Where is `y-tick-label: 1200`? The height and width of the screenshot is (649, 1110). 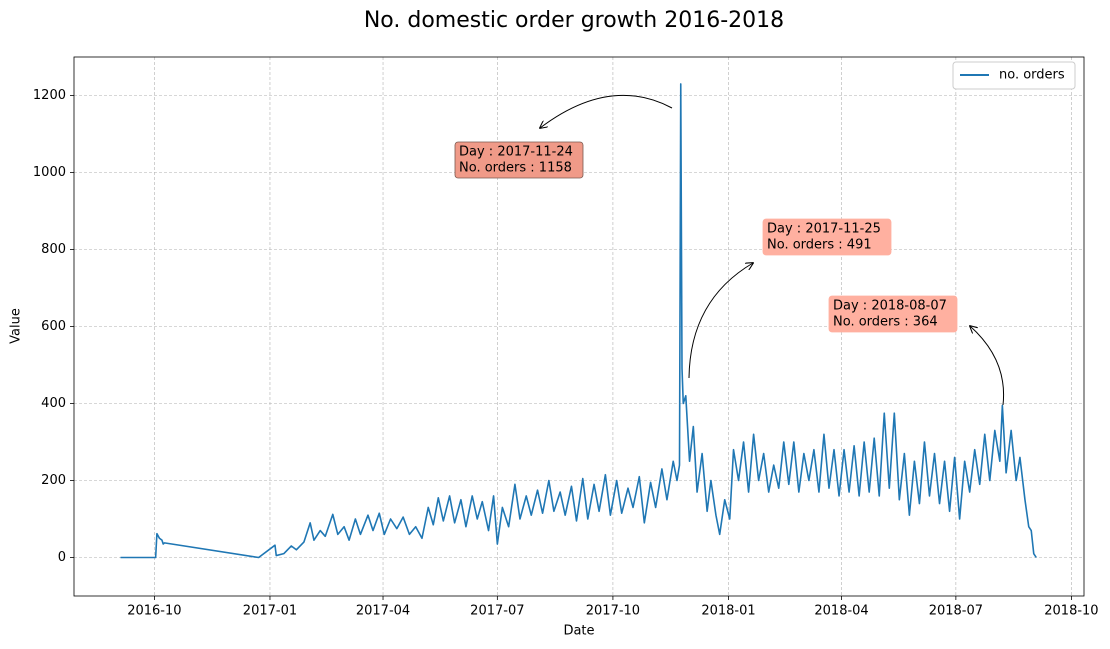
y-tick-label: 1200 is located at coordinates (49, 95).